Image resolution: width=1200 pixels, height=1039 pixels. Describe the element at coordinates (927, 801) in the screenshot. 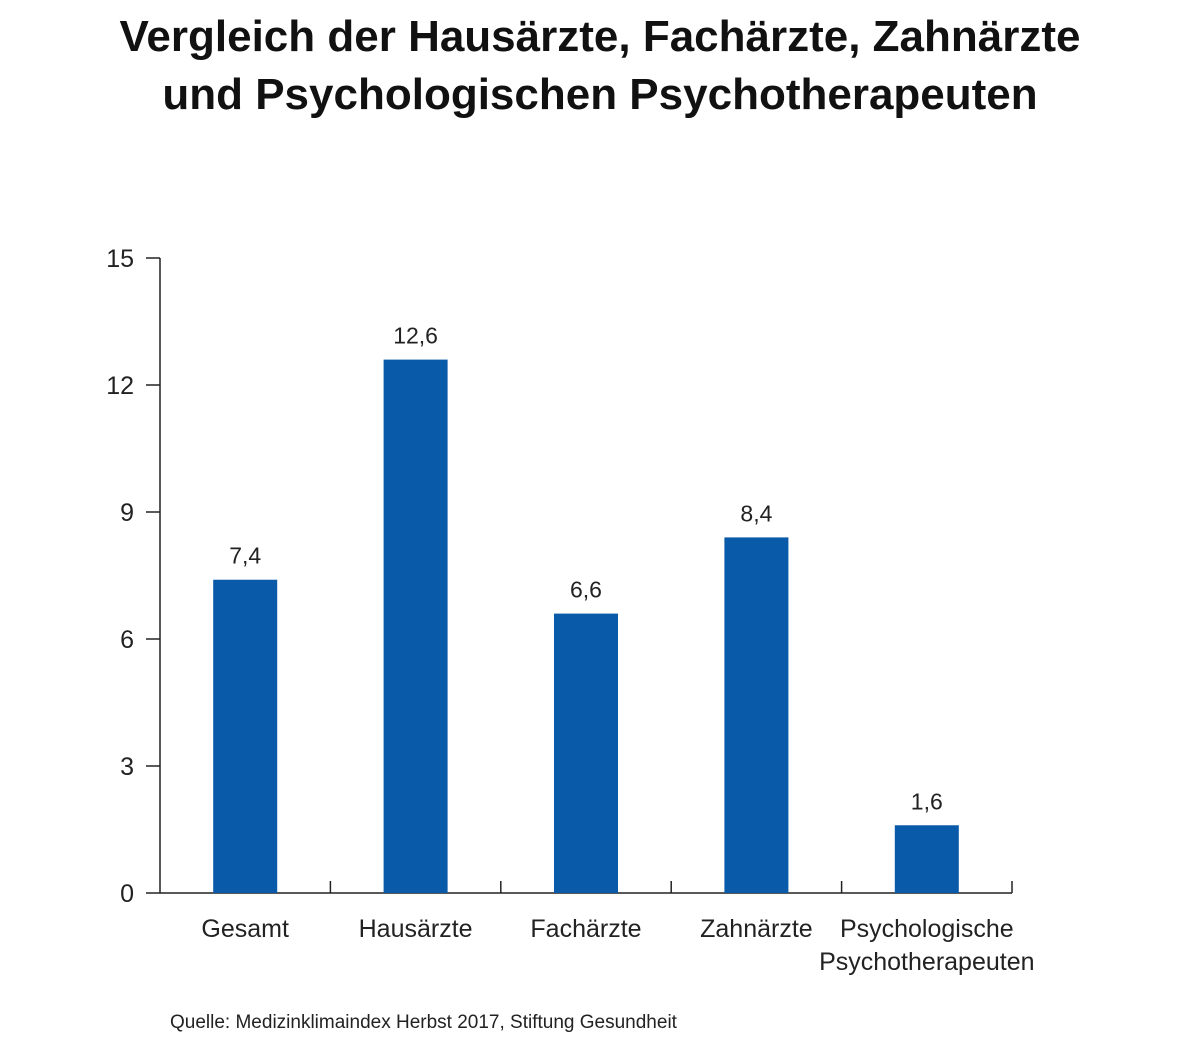

I see `data-label: 1,6` at that location.